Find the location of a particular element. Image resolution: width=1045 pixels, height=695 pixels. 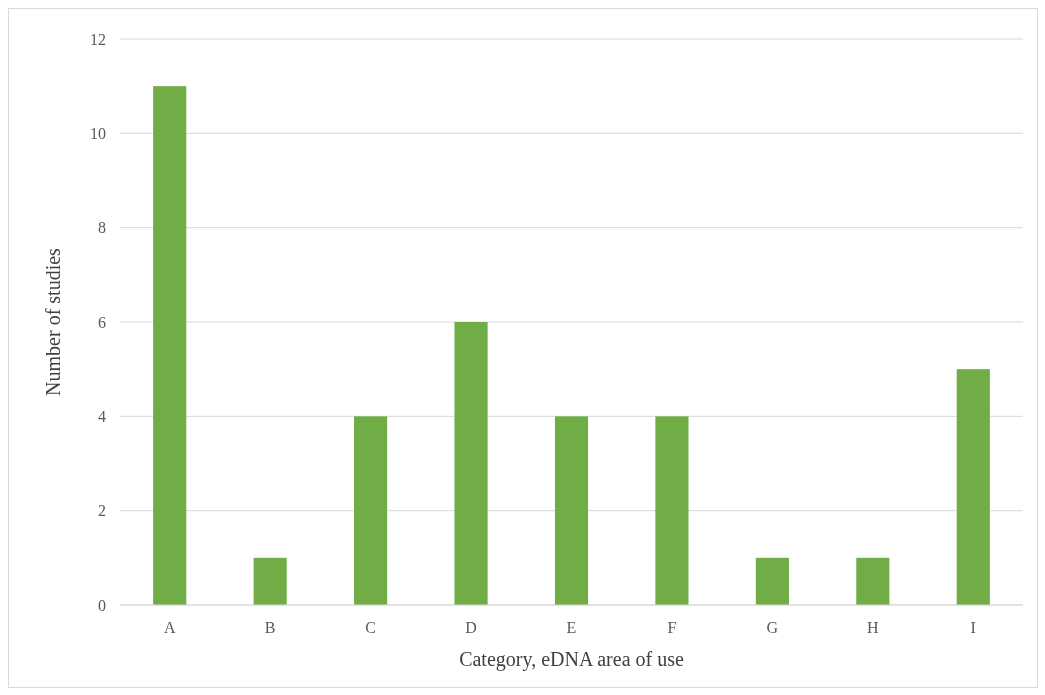

y-tick-label: 0 is located at coordinates (102, 605).